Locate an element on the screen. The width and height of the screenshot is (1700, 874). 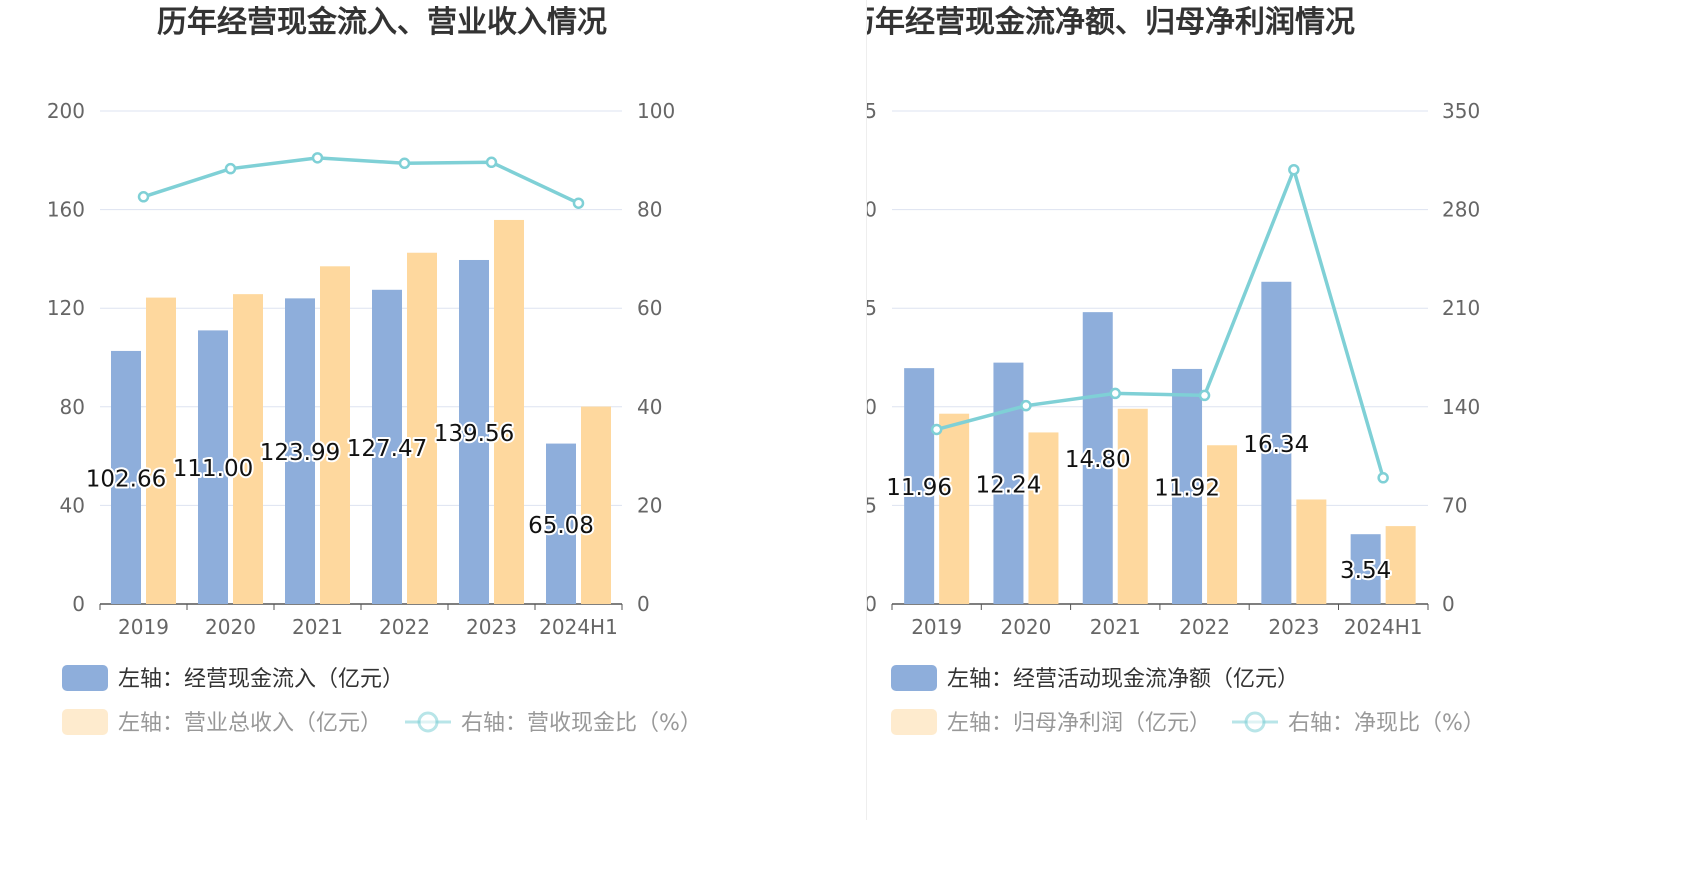
bar-data-label: 102.66 is located at coordinates (126, 479).